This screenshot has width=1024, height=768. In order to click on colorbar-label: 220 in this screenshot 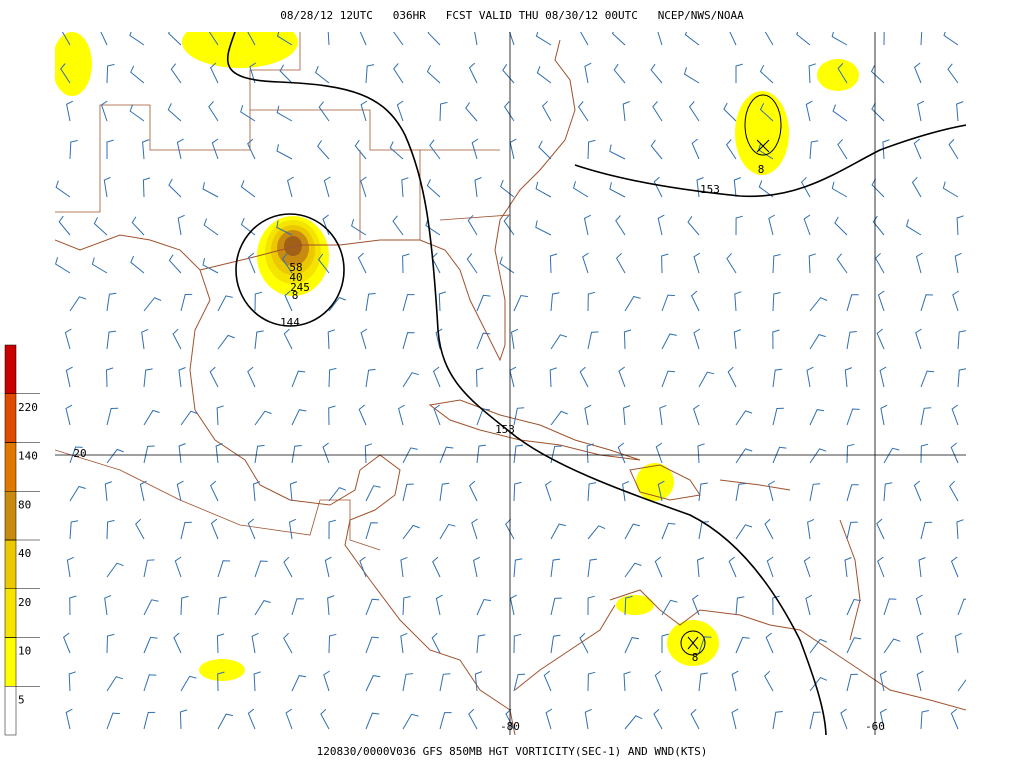, I will do `click(28, 407)`.